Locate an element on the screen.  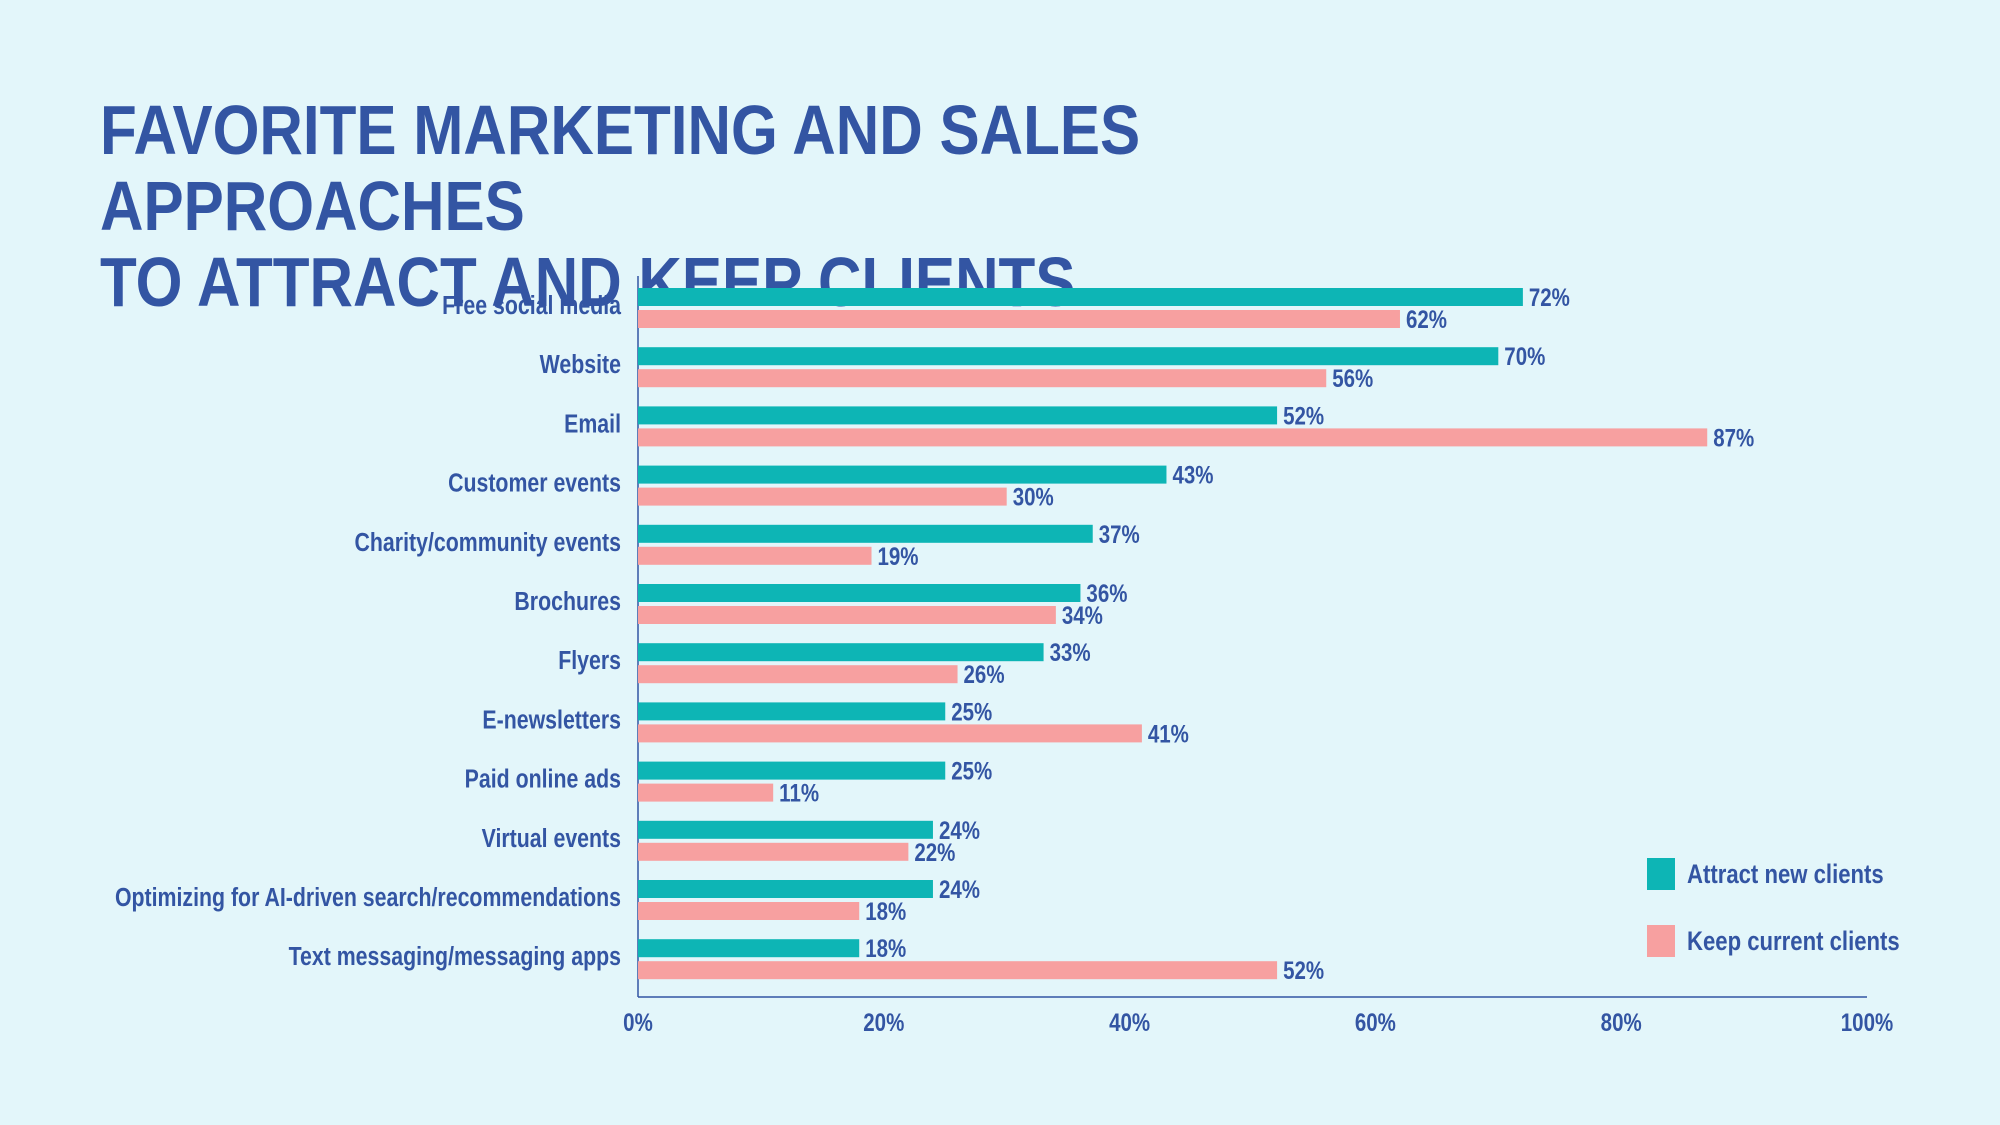
legend-swatch-keep is located at coordinates (1661, 941).